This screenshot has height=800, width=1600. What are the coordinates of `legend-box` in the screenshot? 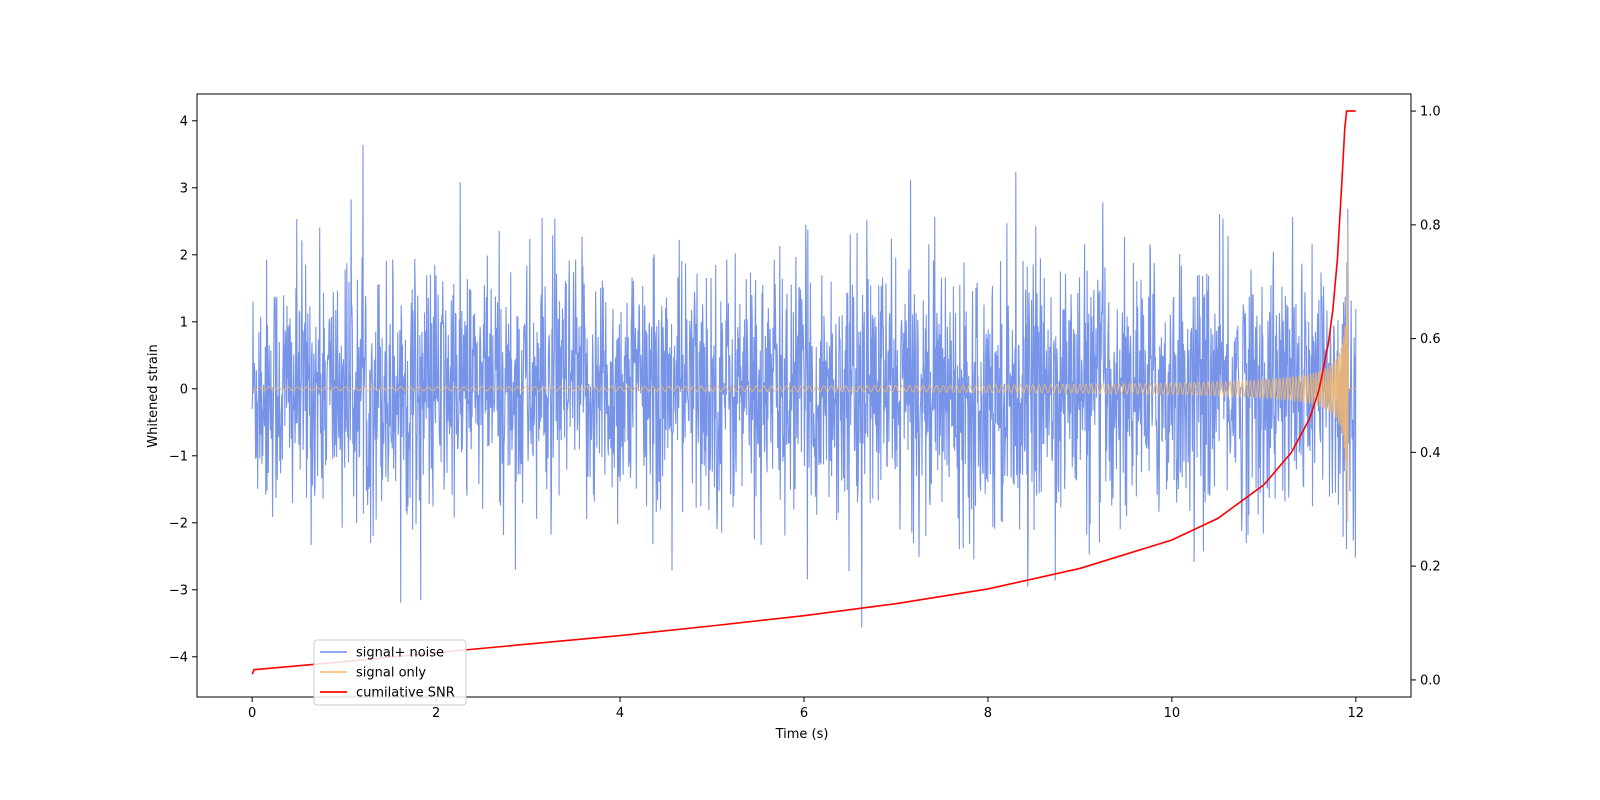 It's located at (390, 672).